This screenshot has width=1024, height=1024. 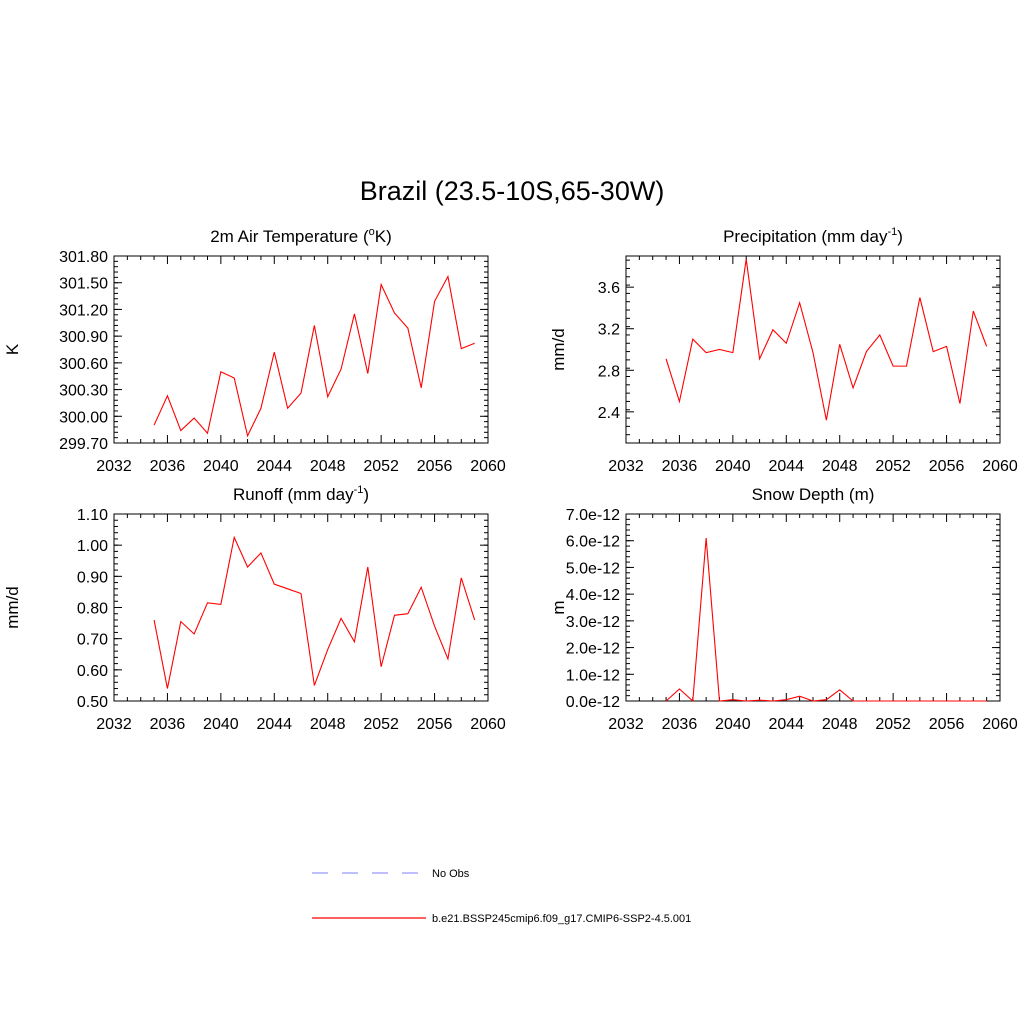 What do you see at coordinates (83, 337) in the screenshot?
I see `y-tick-label: 300.90` at bounding box center [83, 337].